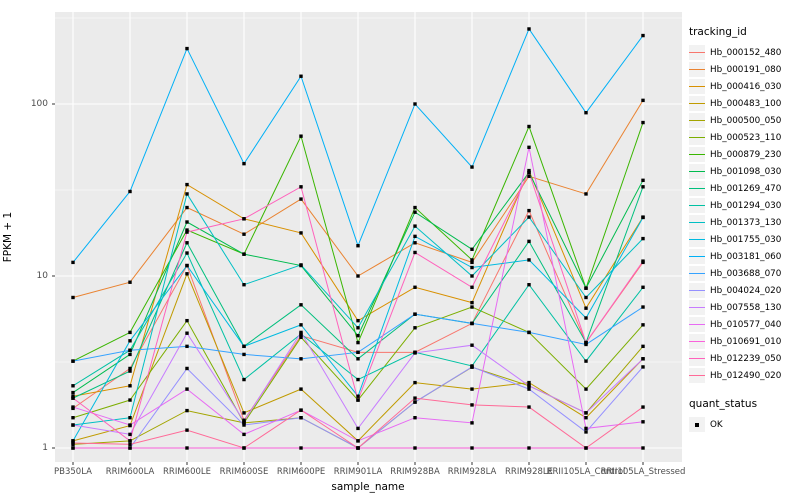  I want to click on legend-item: Hb_001098_030, so click(744, 171).